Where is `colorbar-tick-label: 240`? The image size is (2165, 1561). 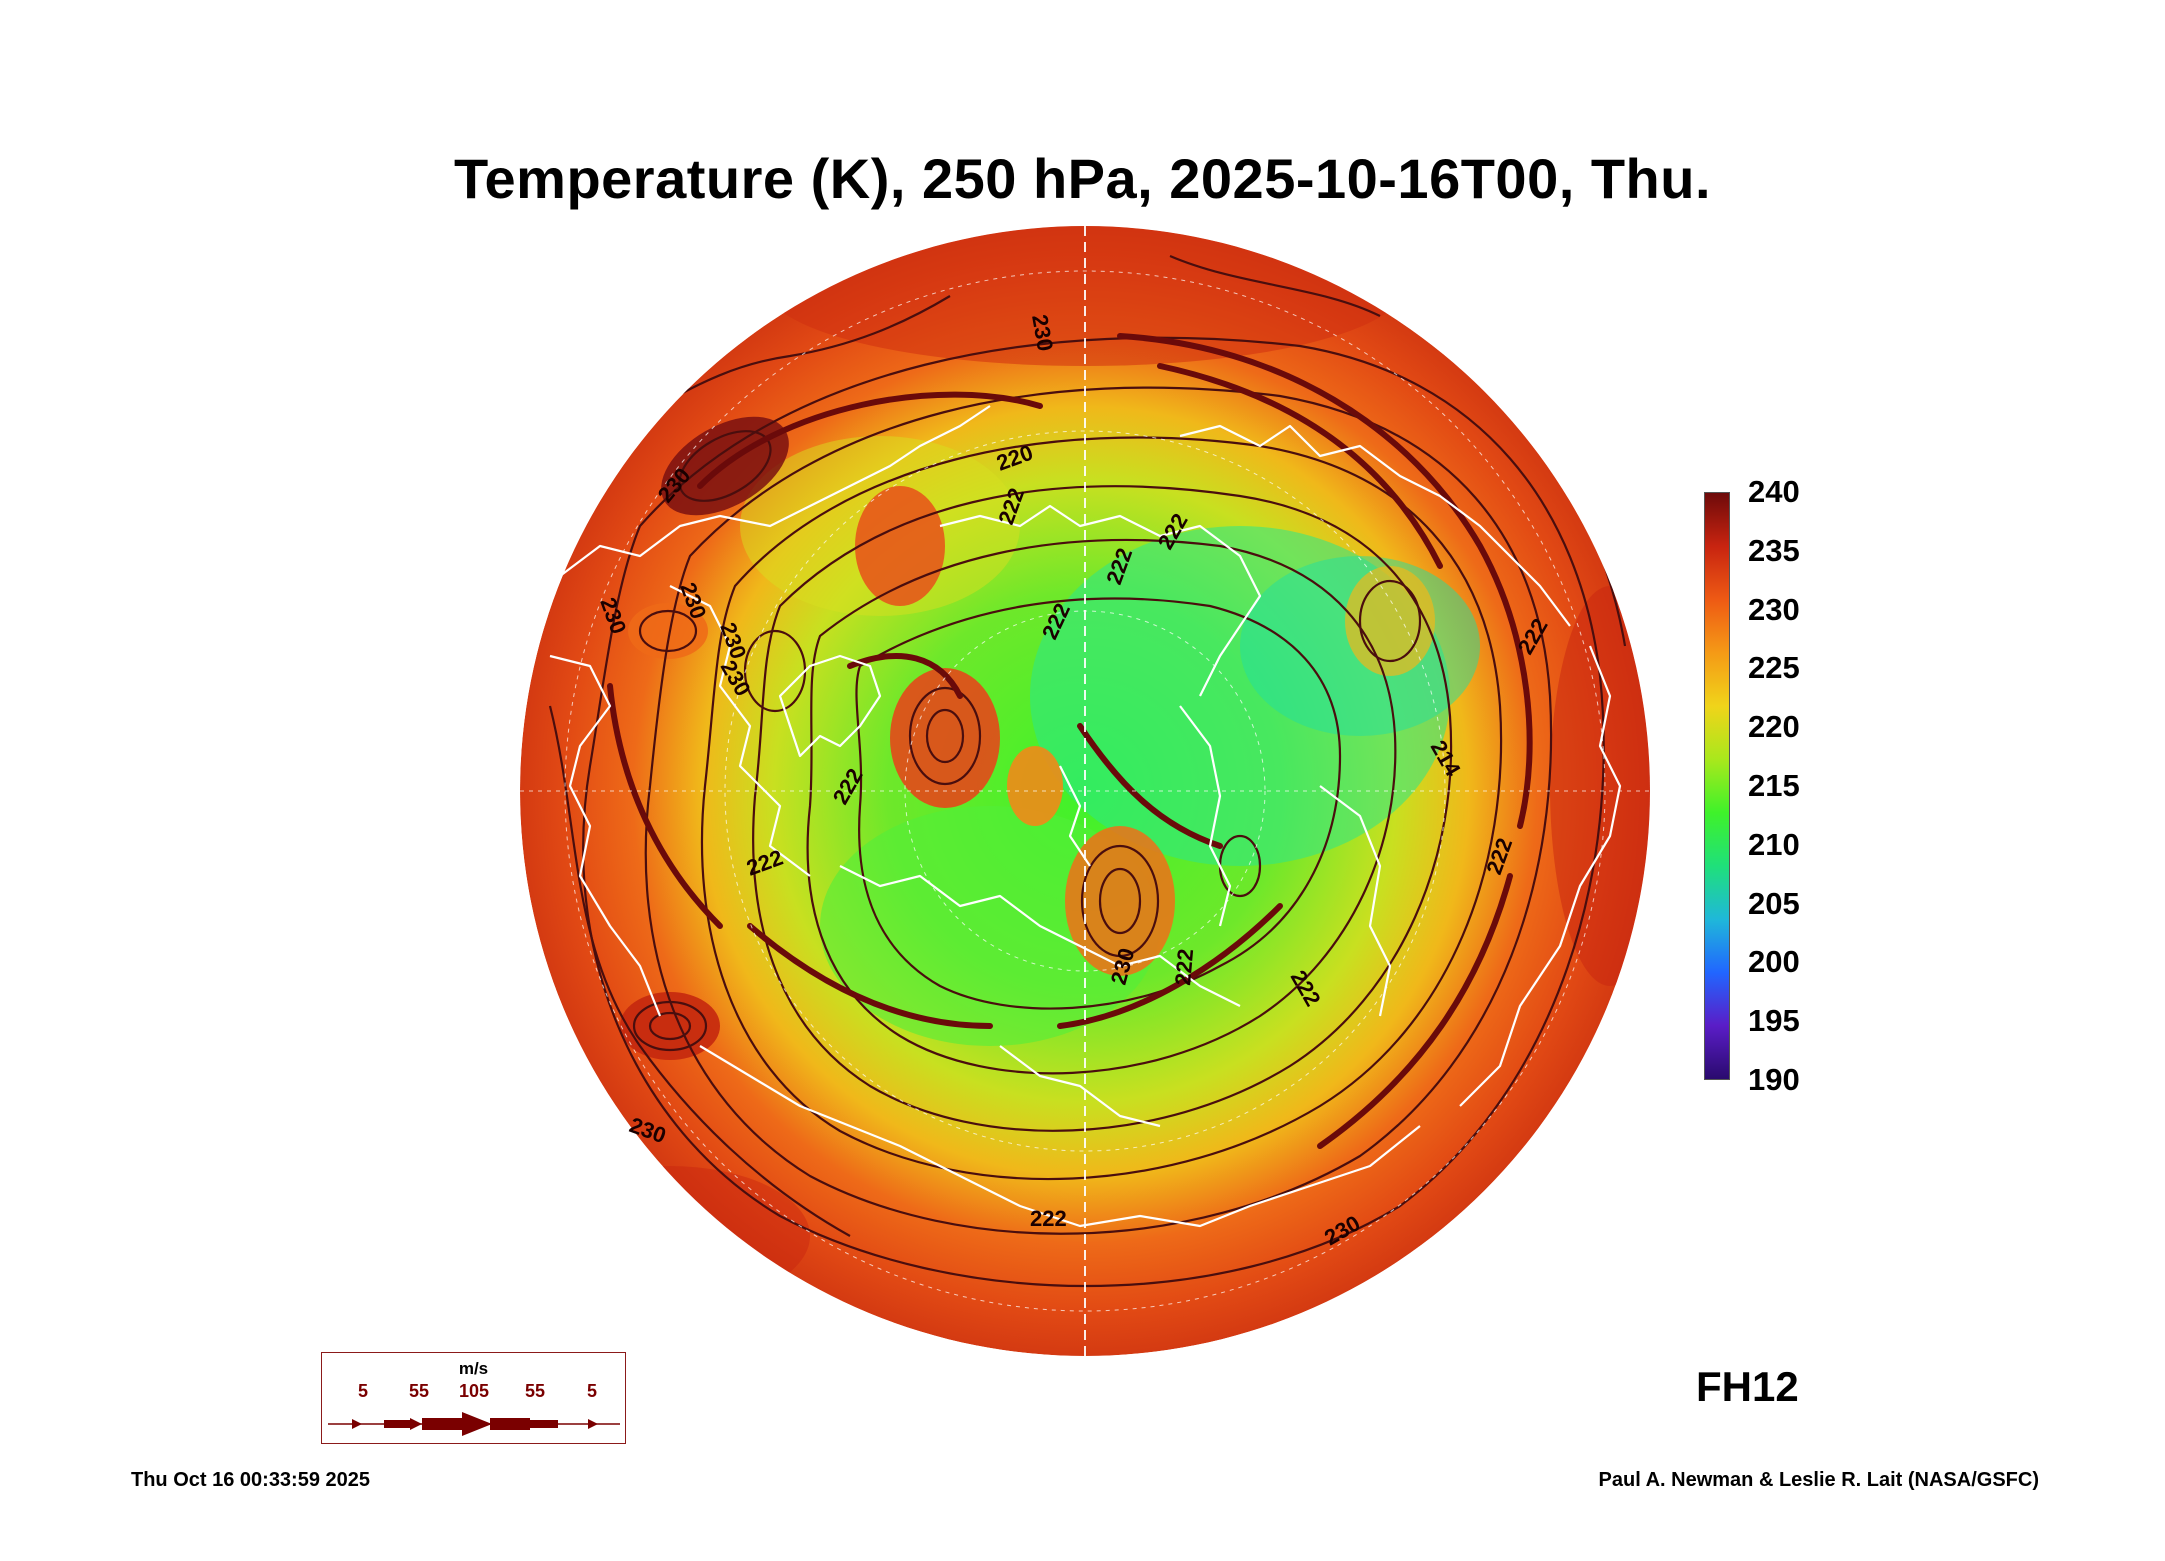
colorbar-tick-label: 240 is located at coordinates (1774, 491).